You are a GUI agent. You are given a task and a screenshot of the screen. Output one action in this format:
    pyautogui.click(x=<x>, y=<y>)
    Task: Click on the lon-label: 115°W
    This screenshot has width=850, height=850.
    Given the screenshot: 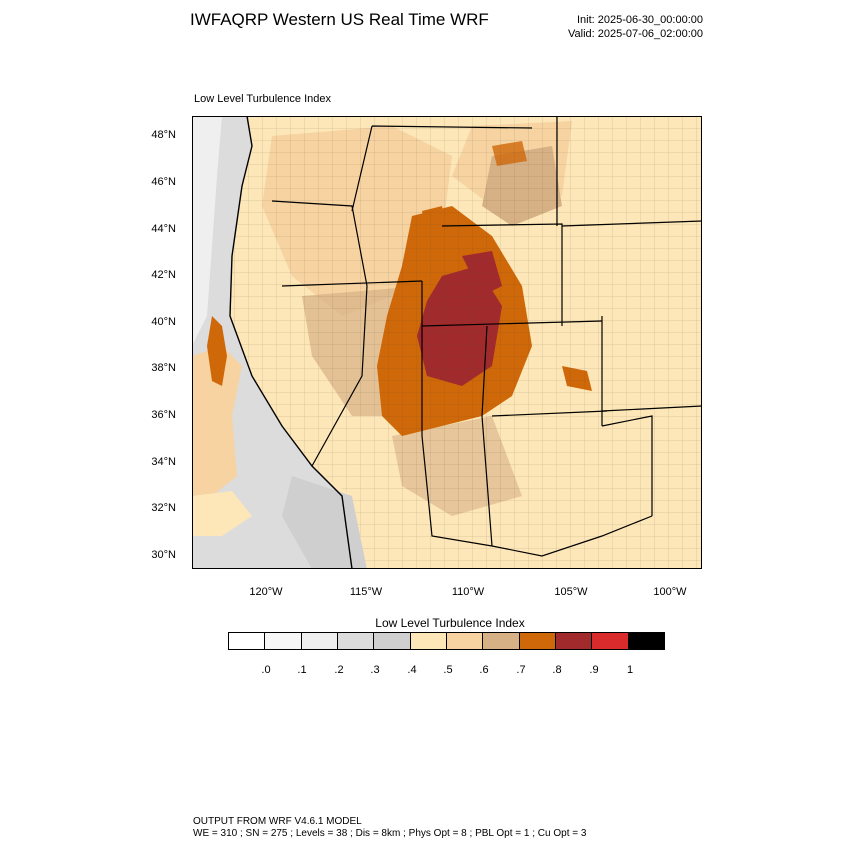 What is the action you would take?
    pyautogui.click(x=366, y=592)
    